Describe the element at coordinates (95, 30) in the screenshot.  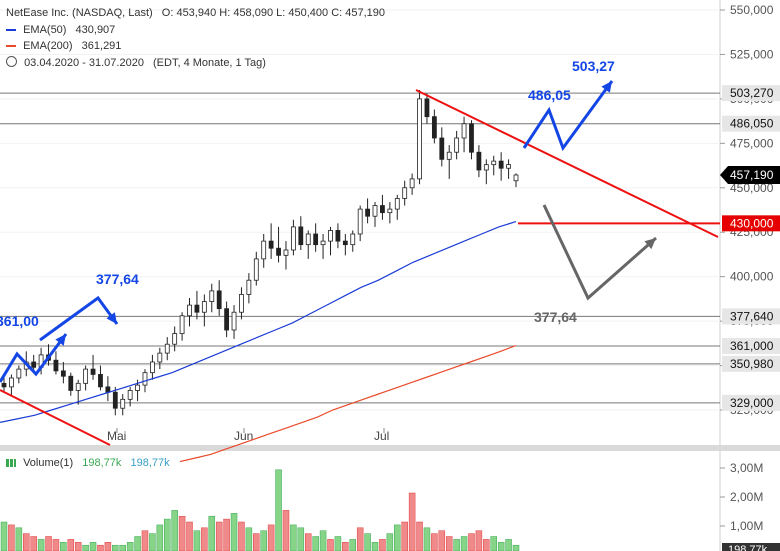
I see `ema50-value: 430,907` at that location.